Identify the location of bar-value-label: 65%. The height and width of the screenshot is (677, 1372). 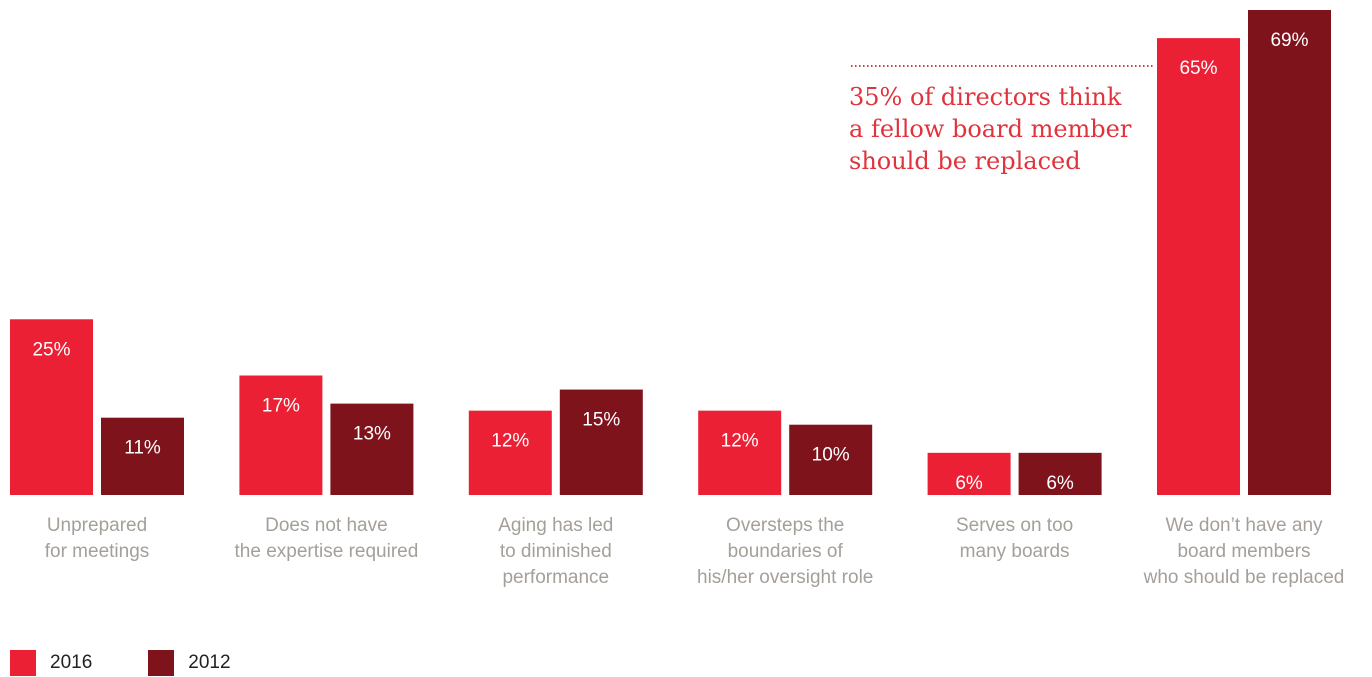
(1198, 68).